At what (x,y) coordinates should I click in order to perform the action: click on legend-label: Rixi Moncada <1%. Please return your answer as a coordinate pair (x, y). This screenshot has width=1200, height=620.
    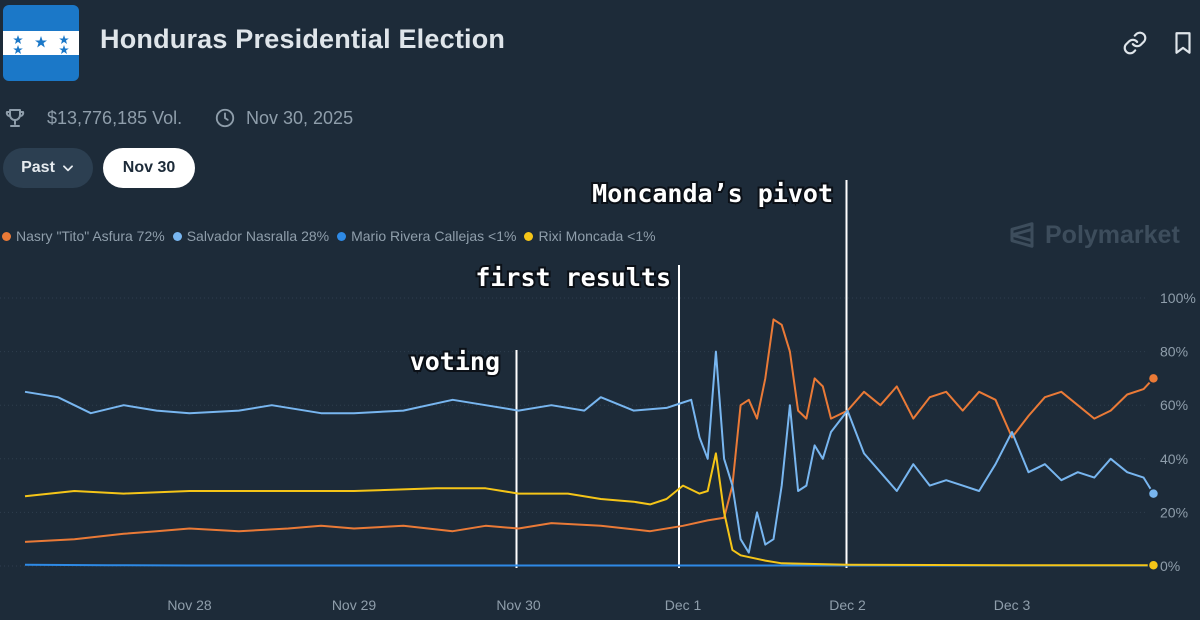
    Looking at the image, I should click on (597, 236).